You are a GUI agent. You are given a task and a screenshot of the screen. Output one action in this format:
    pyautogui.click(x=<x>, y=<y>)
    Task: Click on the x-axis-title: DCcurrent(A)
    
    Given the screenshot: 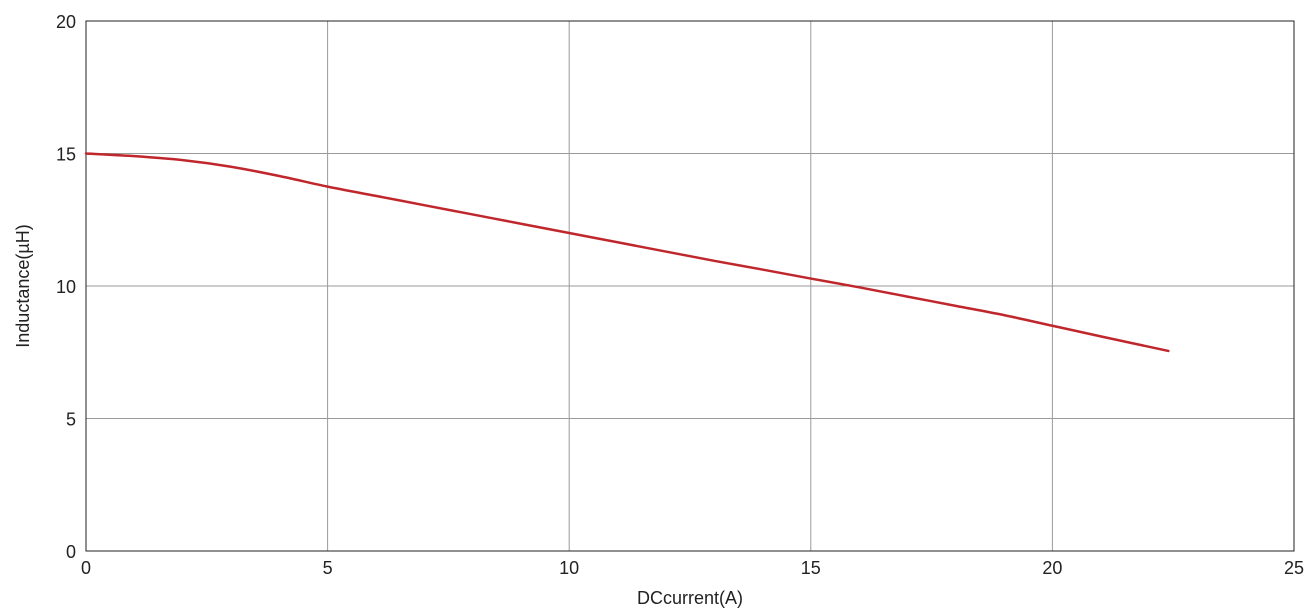 What is the action you would take?
    pyautogui.click(x=690, y=598)
    